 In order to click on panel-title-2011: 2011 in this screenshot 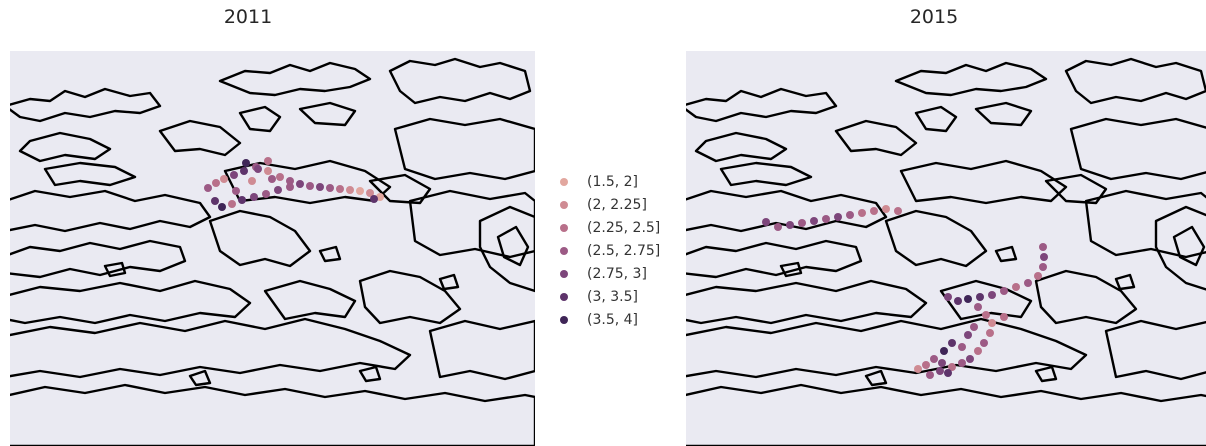, I will do `click(248, 17)`.